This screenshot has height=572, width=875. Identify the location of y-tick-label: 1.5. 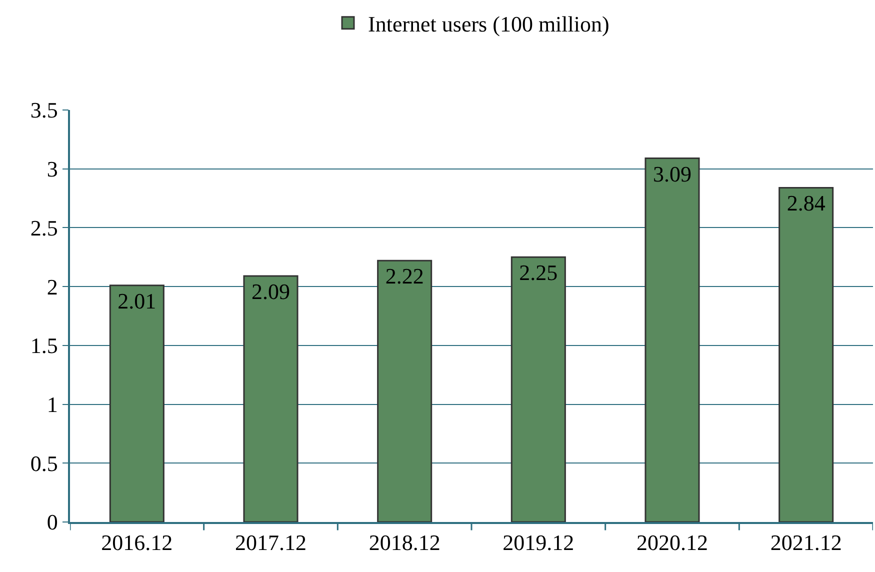
(44, 345).